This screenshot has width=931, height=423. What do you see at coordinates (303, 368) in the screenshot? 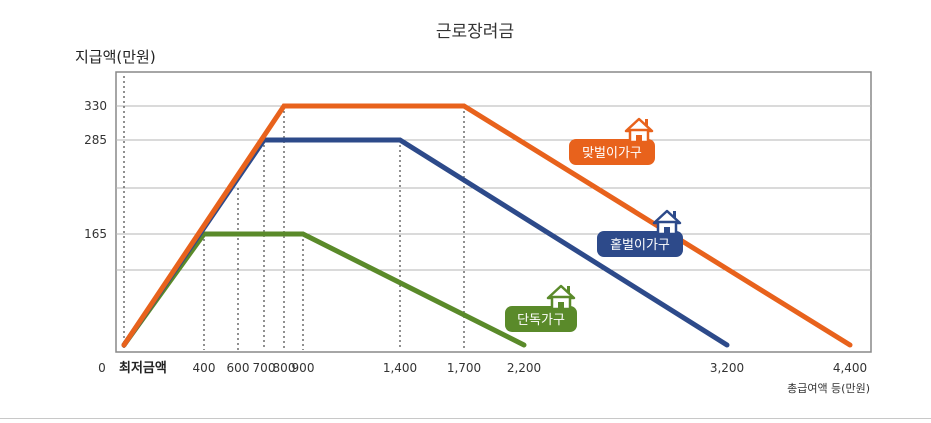
I see `x-tick-label: 900` at bounding box center [303, 368].